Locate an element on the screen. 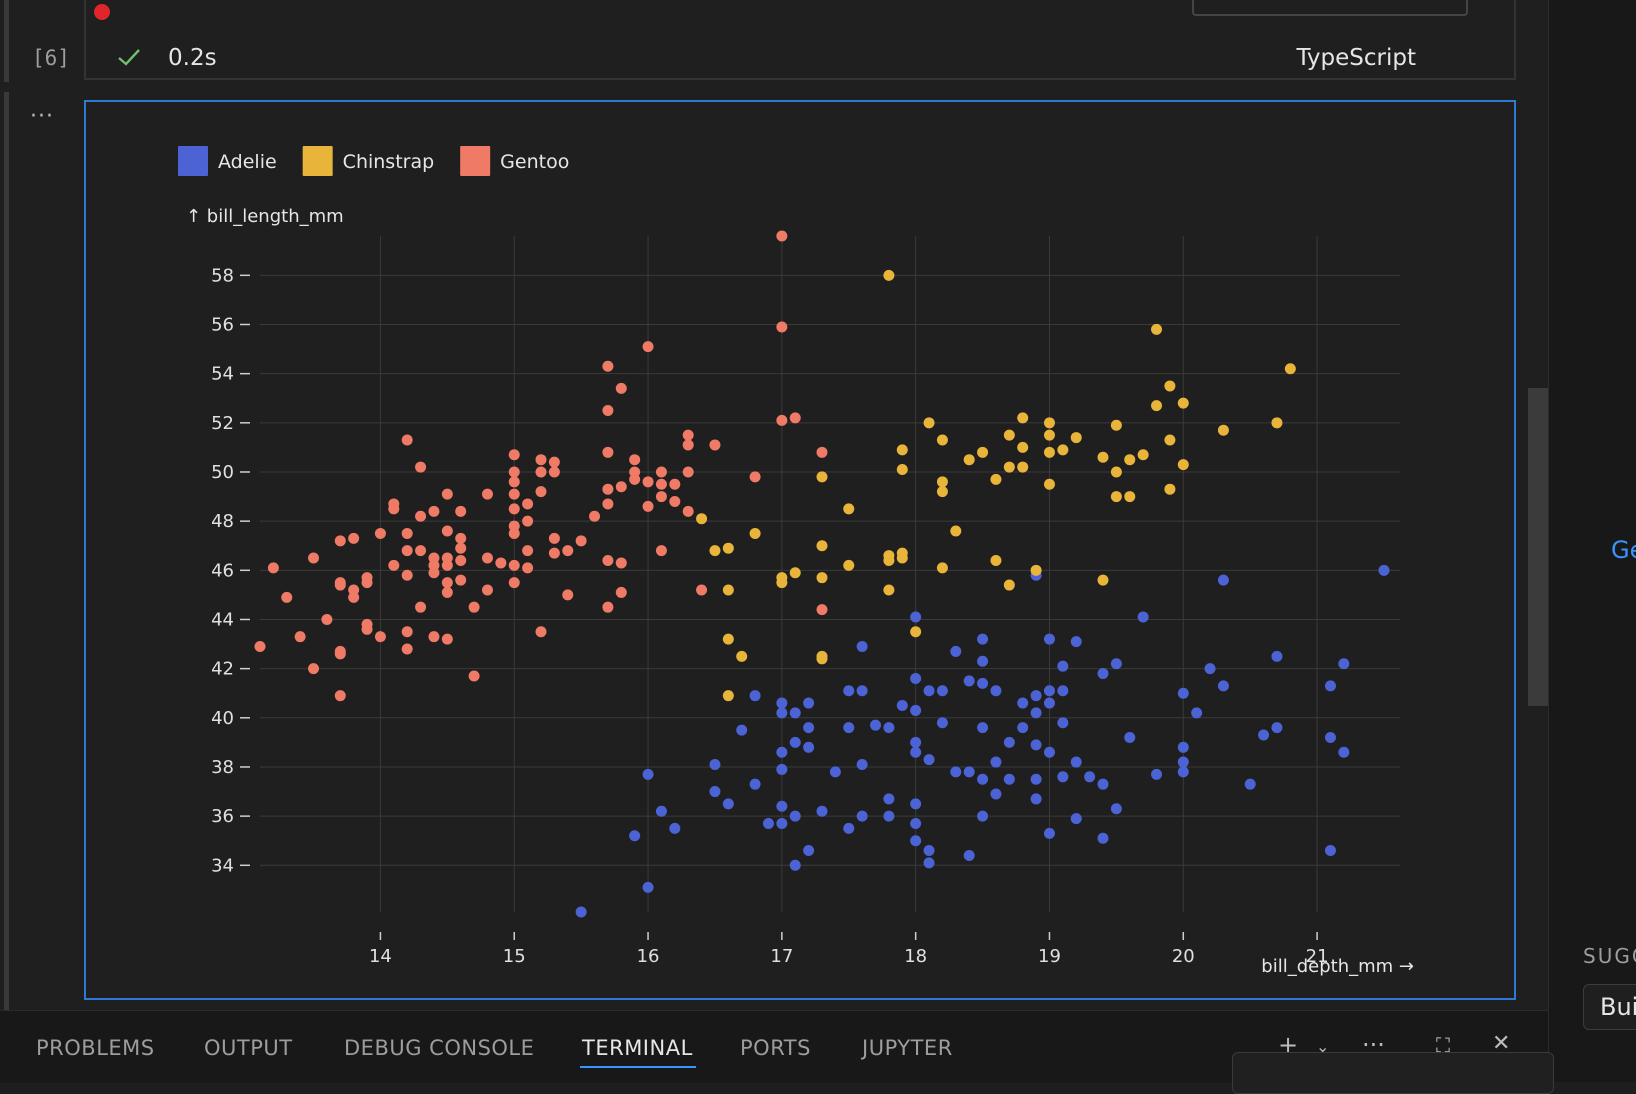 The width and height of the screenshot is (1636, 1094). side-panel-link: Ge is located at coordinates (1623, 550).